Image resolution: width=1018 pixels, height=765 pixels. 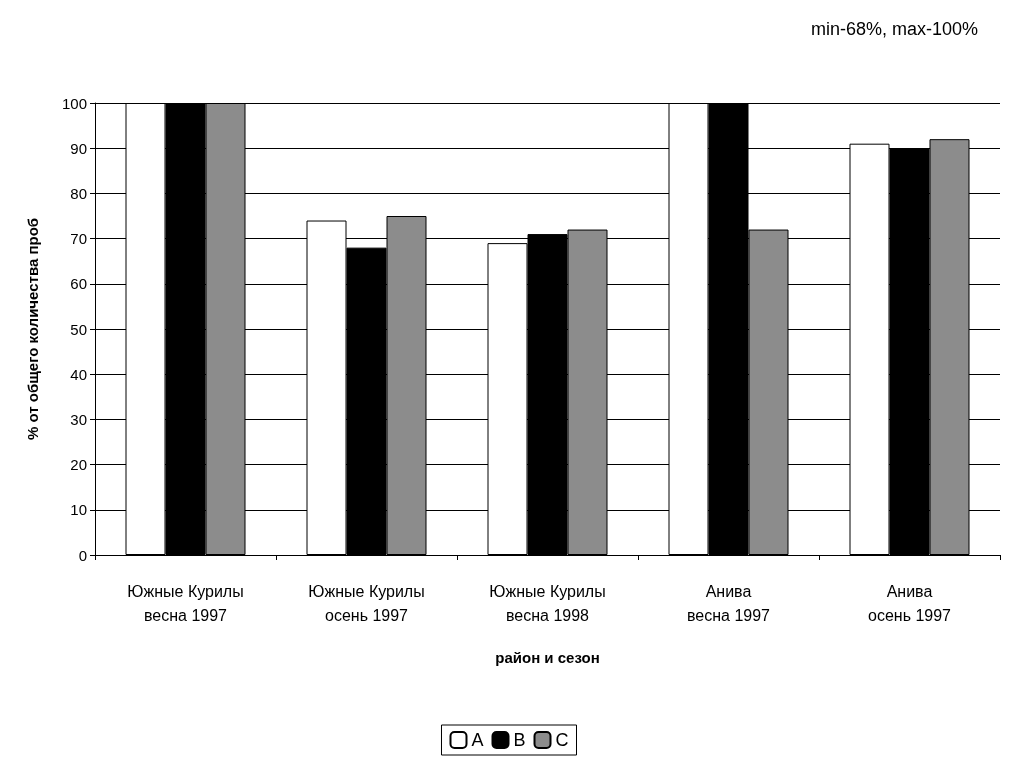 I want to click on x-tick-label: Южные Курилы весна 1997, so click(x=185, y=603).